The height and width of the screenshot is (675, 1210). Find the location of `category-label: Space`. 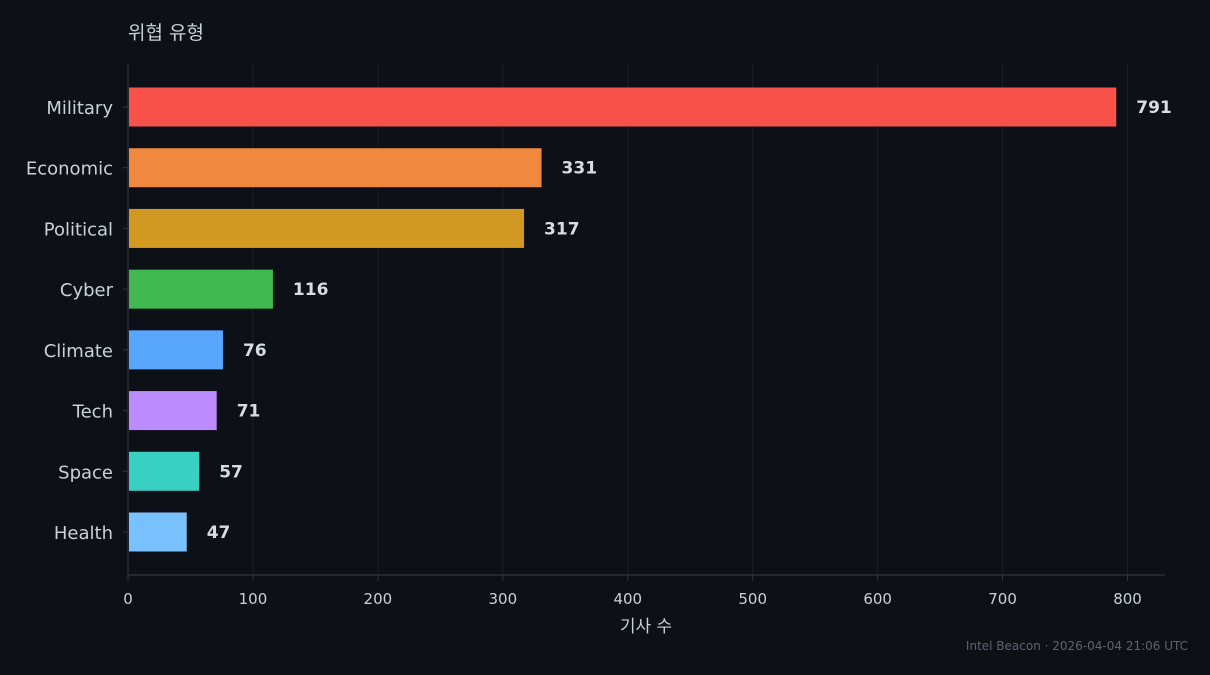

category-label: Space is located at coordinates (85, 472).